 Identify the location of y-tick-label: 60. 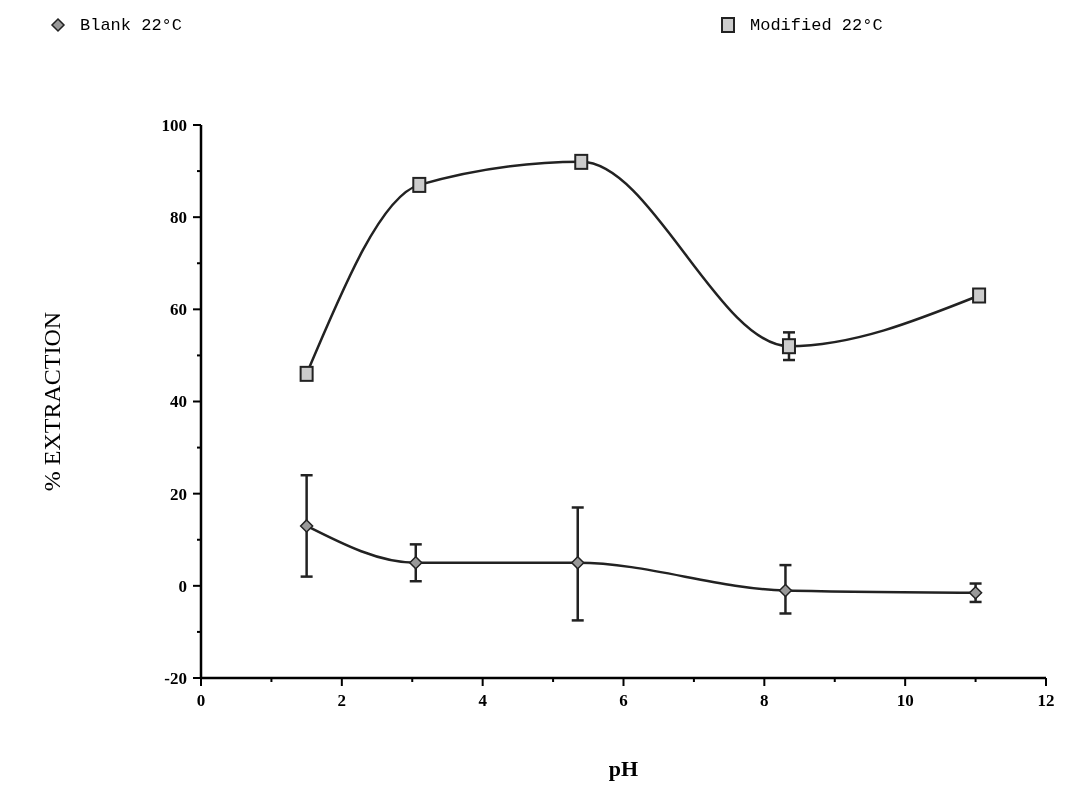
(178, 310).